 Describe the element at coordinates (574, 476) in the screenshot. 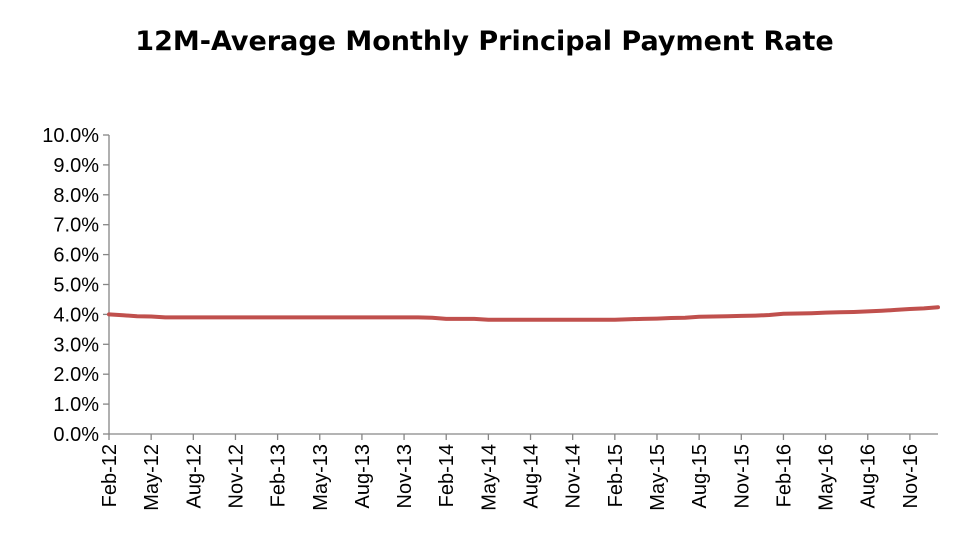

I see `x-tick-label: Nov-14` at that location.